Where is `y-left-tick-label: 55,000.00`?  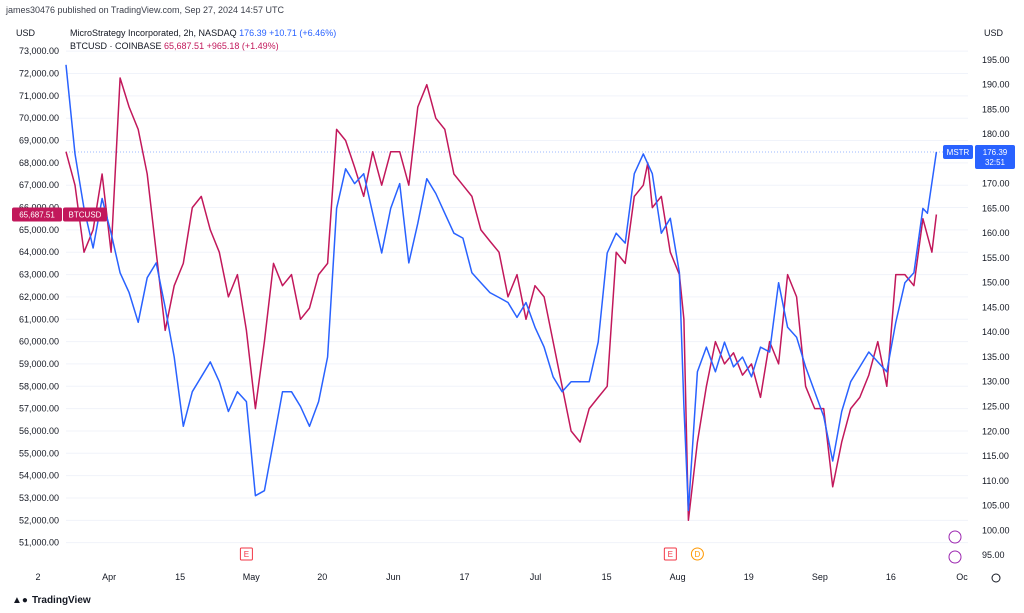
y-left-tick-label: 55,000.00 is located at coordinates (39, 453).